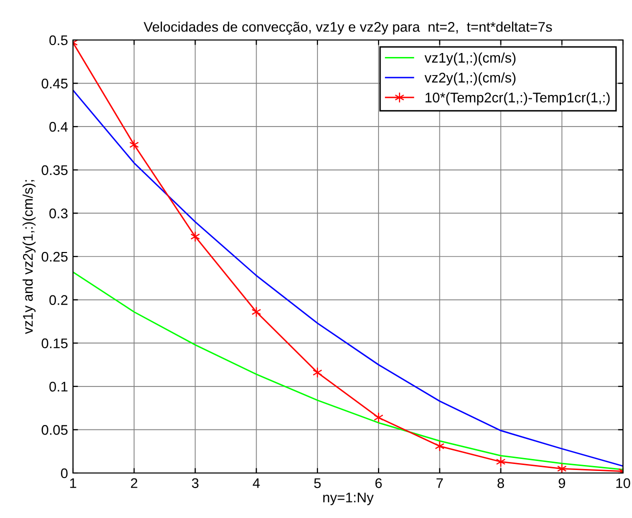  I want to click on legend-label: vz2y(1,:)(cm/s), so click(470, 79).